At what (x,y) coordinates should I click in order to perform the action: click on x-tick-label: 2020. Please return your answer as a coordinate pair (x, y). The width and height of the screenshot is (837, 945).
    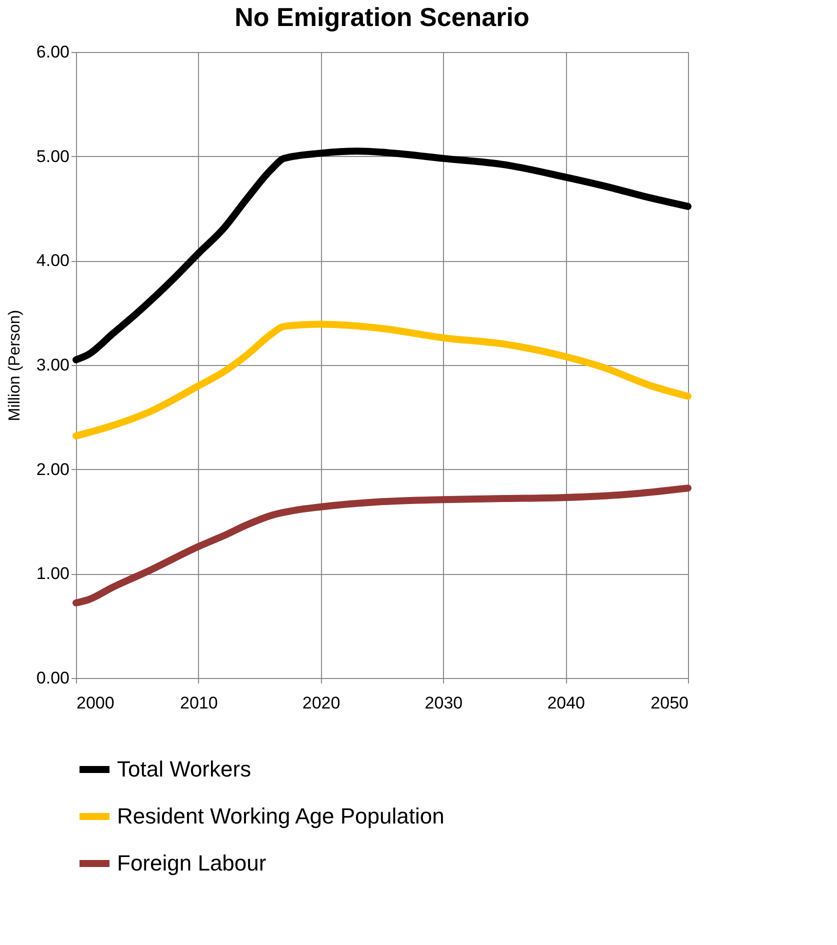
    Looking at the image, I should click on (321, 703).